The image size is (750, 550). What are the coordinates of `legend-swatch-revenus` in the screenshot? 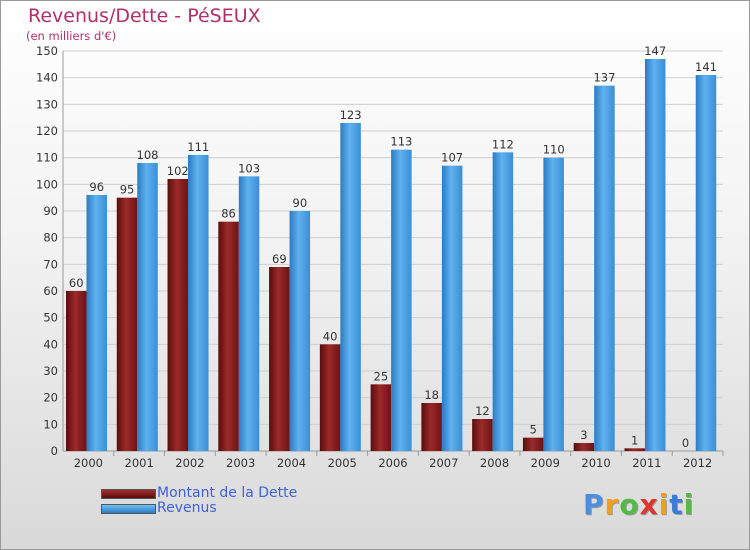 It's located at (128, 509).